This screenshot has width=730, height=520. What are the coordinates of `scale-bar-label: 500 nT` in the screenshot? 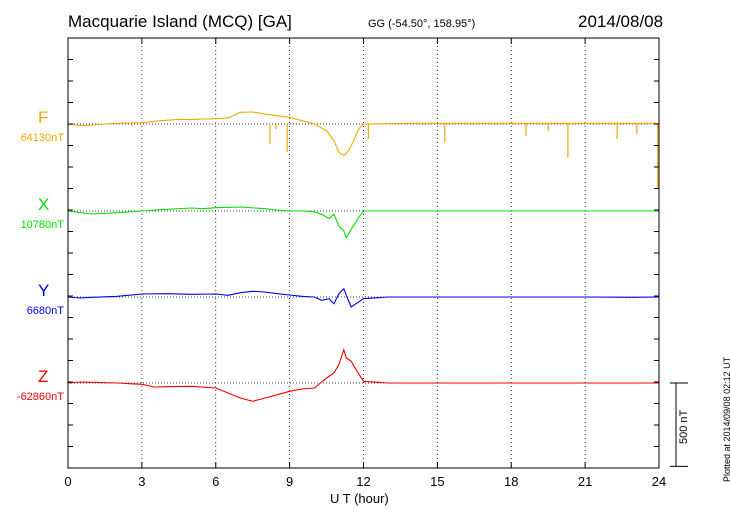 It's located at (684, 426).